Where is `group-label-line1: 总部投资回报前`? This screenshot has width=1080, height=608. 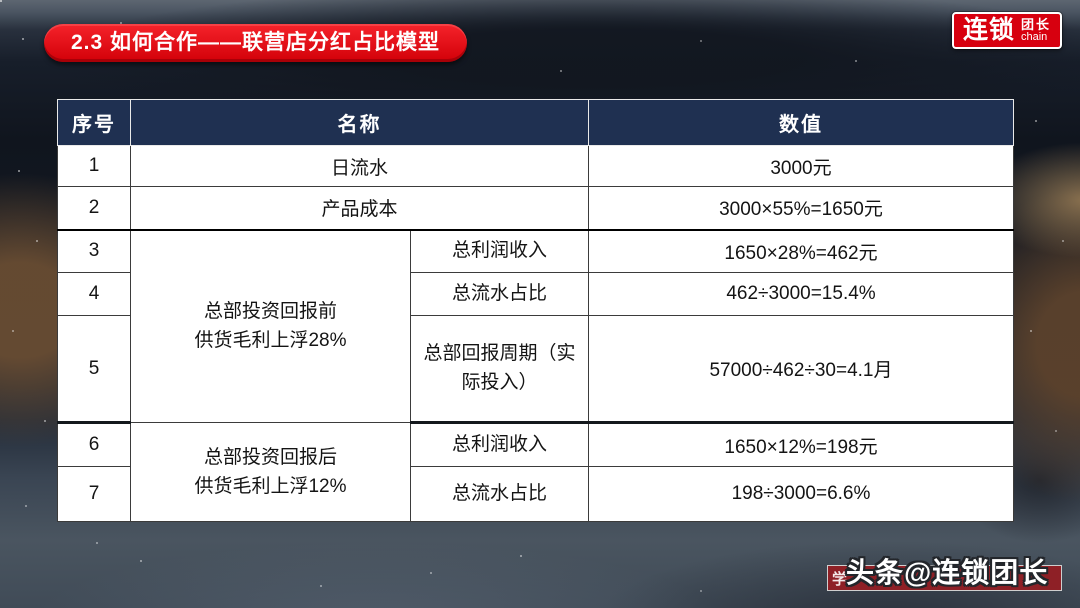
group-label-line1: 总部投资回报前 is located at coordinates (270, 311).